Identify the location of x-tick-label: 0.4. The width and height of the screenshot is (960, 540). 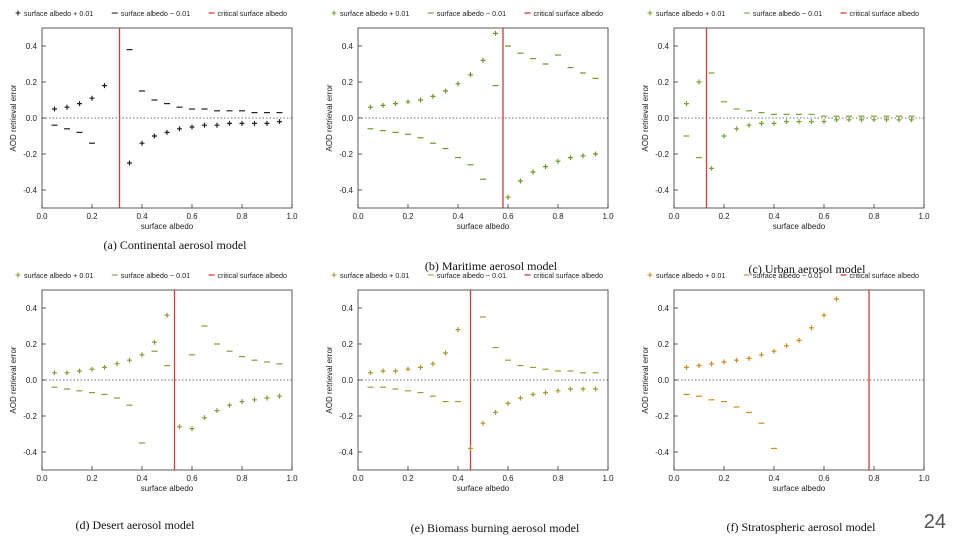
(458, 478).